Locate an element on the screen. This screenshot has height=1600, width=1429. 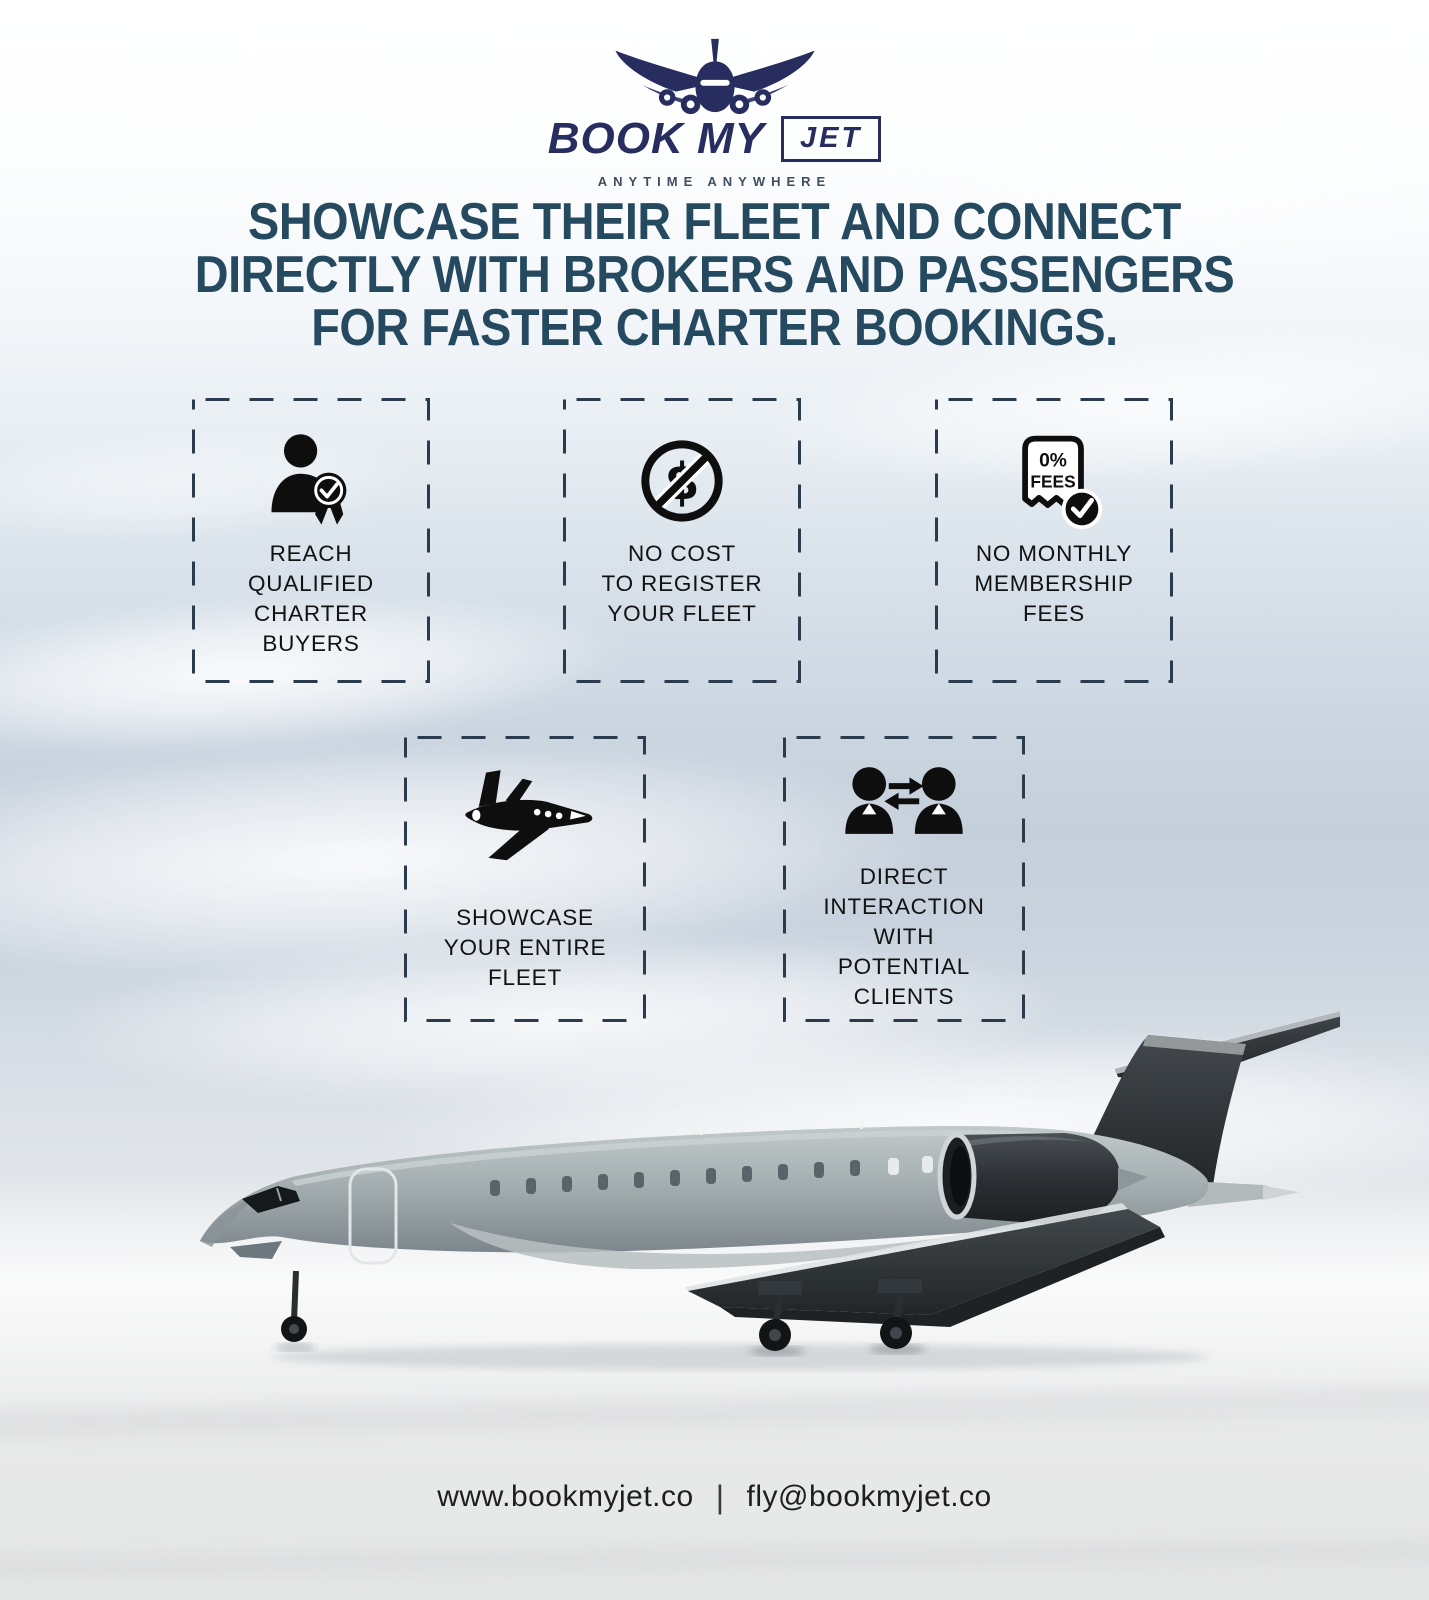
feature-box-no-cost: $ NO COST TO REGISTER YOUR FLEET is located at coordinates (682, 540).